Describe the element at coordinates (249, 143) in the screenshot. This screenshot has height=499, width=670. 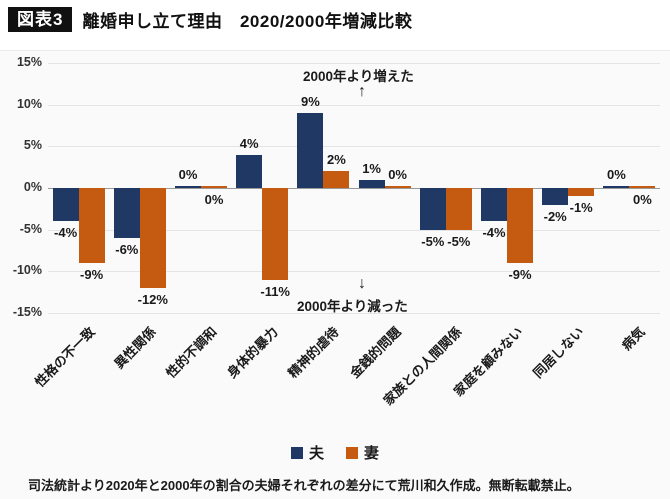
I see `bar-value-label: 4%` at that location.